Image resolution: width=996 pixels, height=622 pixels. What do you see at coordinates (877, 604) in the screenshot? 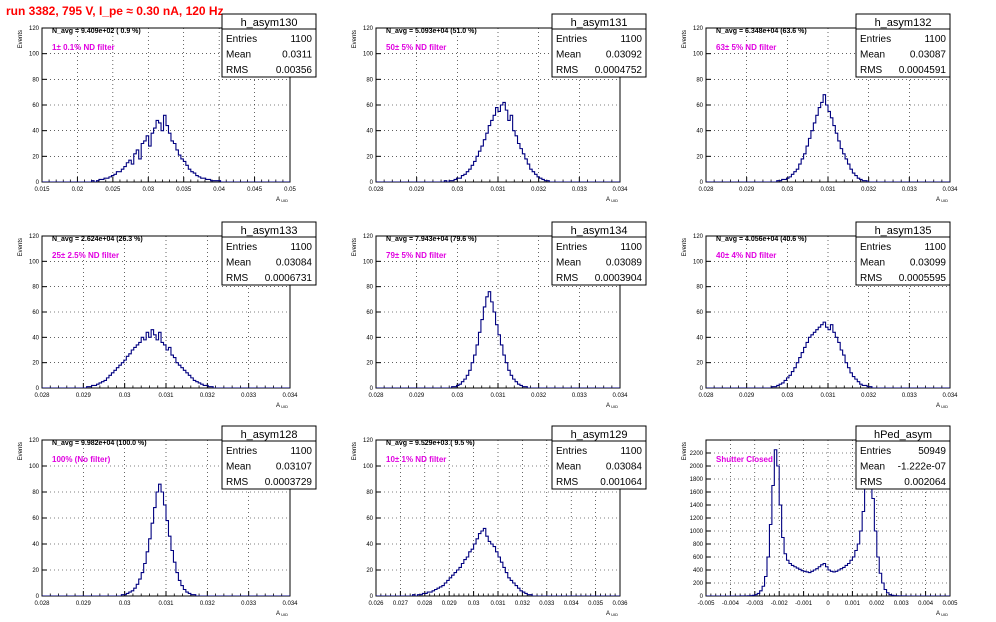
I see `x-tick-label: 0.002` at bounding box center [877, 604].